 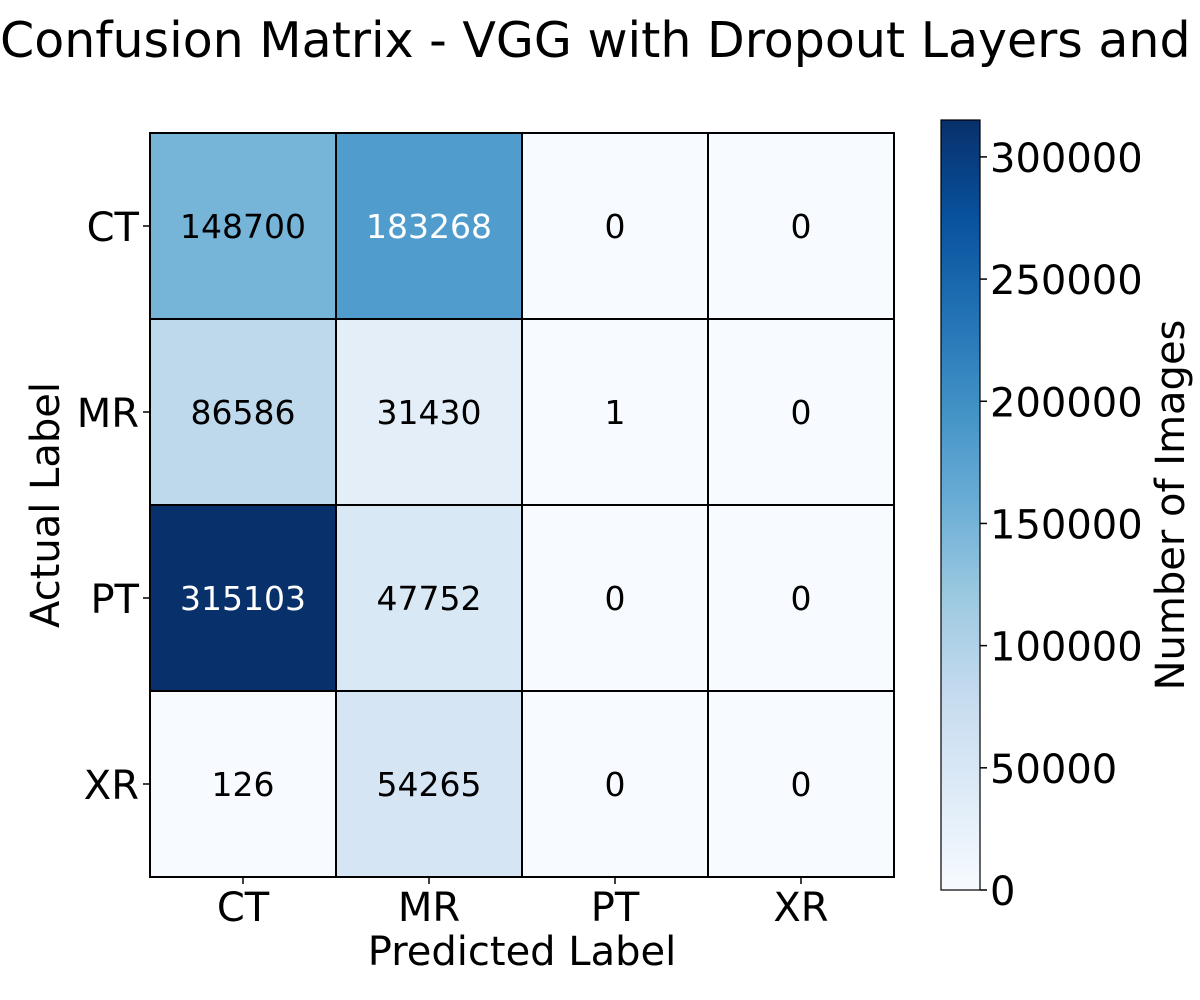 I want to click on cell-value-label: 86586, so click(x=243, y=412).